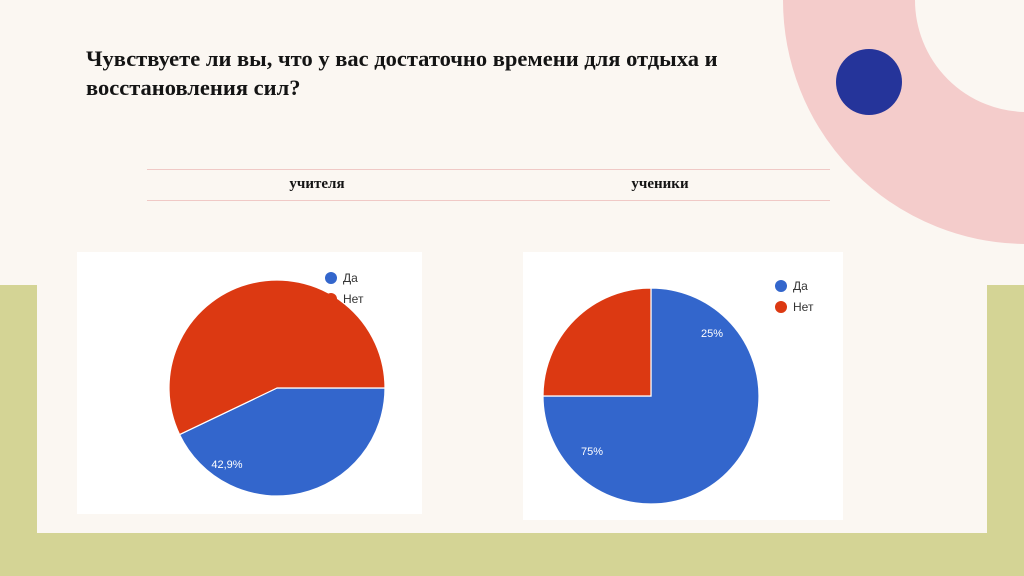  Describe the element at coordinates (869, 82) in the screenshot. I see `accent-dot` at that location.